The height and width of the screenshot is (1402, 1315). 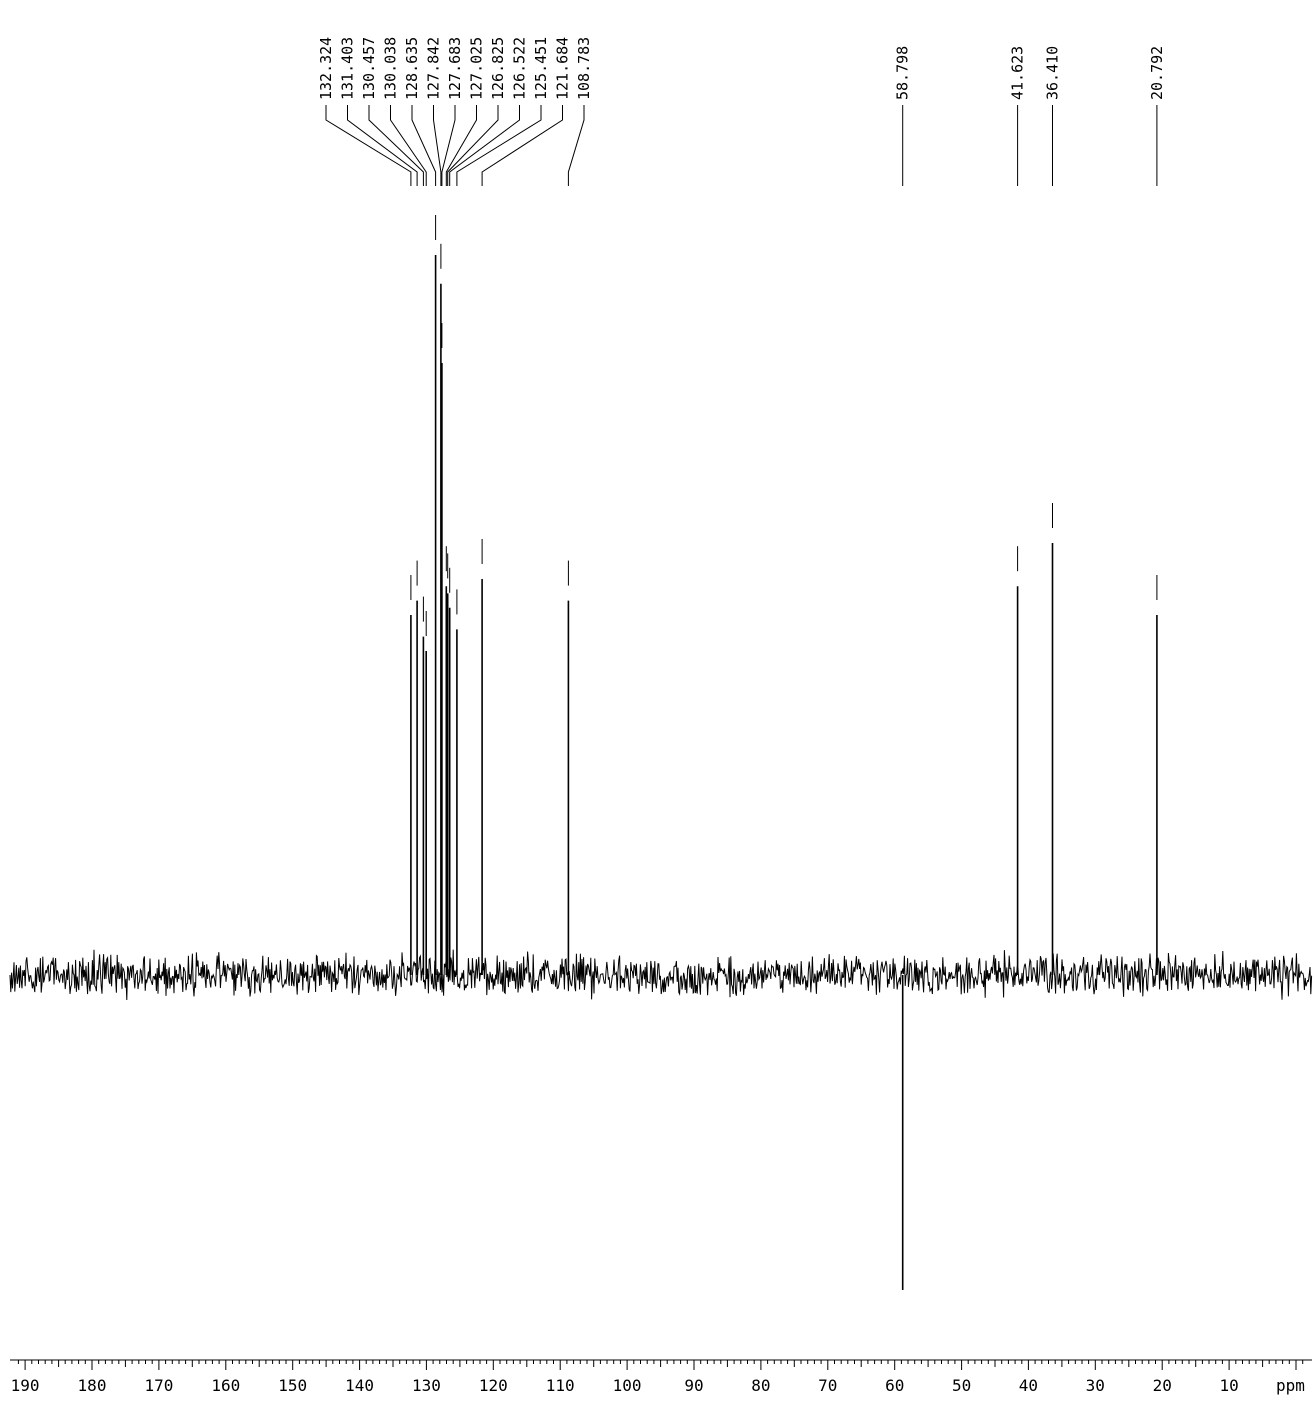 I want to click on peak-label: 125.451, so click(x=541, y=68).